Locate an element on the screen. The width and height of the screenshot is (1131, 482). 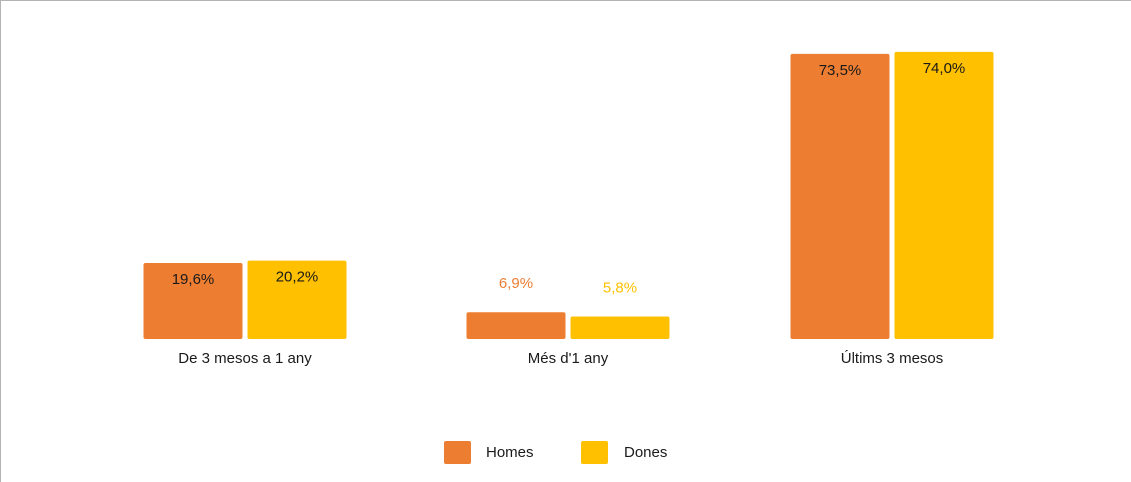
category-label-1: De 3 mesos a 1 any is located at coordinates (245, 358).